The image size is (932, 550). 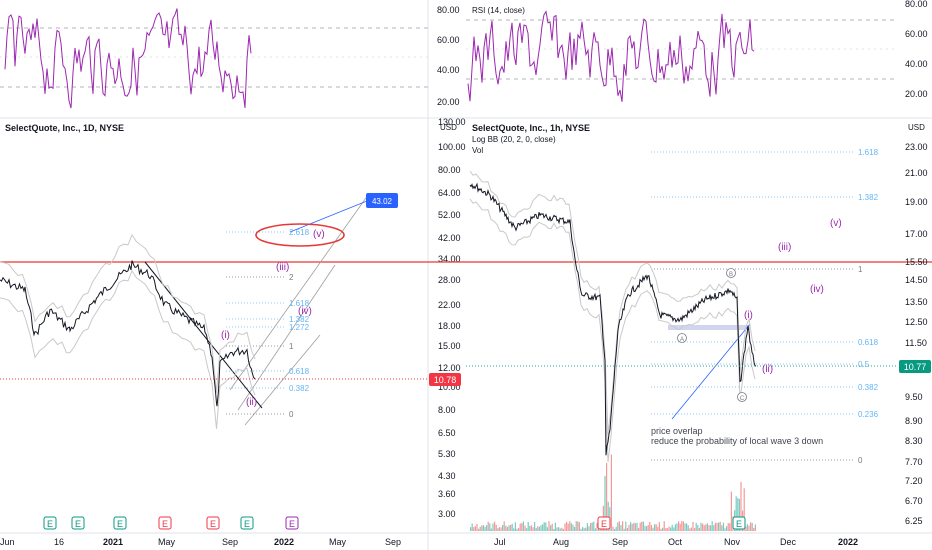 What do you see at coordinates (860, 460) in the screenshot?
I see `right-fib-label: 0` at bounding box center [860, 460].